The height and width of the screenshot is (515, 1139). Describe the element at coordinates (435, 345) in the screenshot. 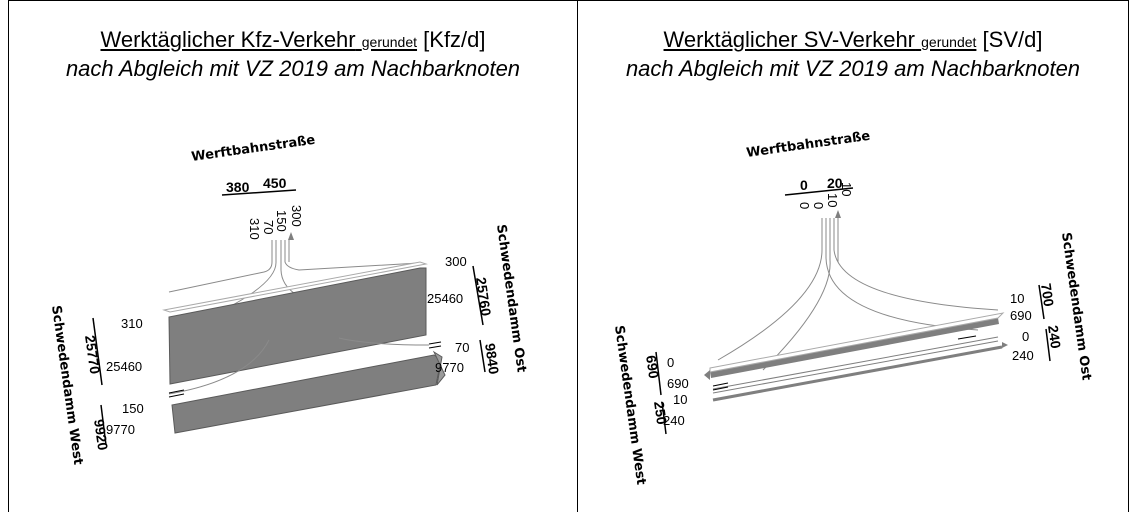

I see `east-short-lanes` at that location.